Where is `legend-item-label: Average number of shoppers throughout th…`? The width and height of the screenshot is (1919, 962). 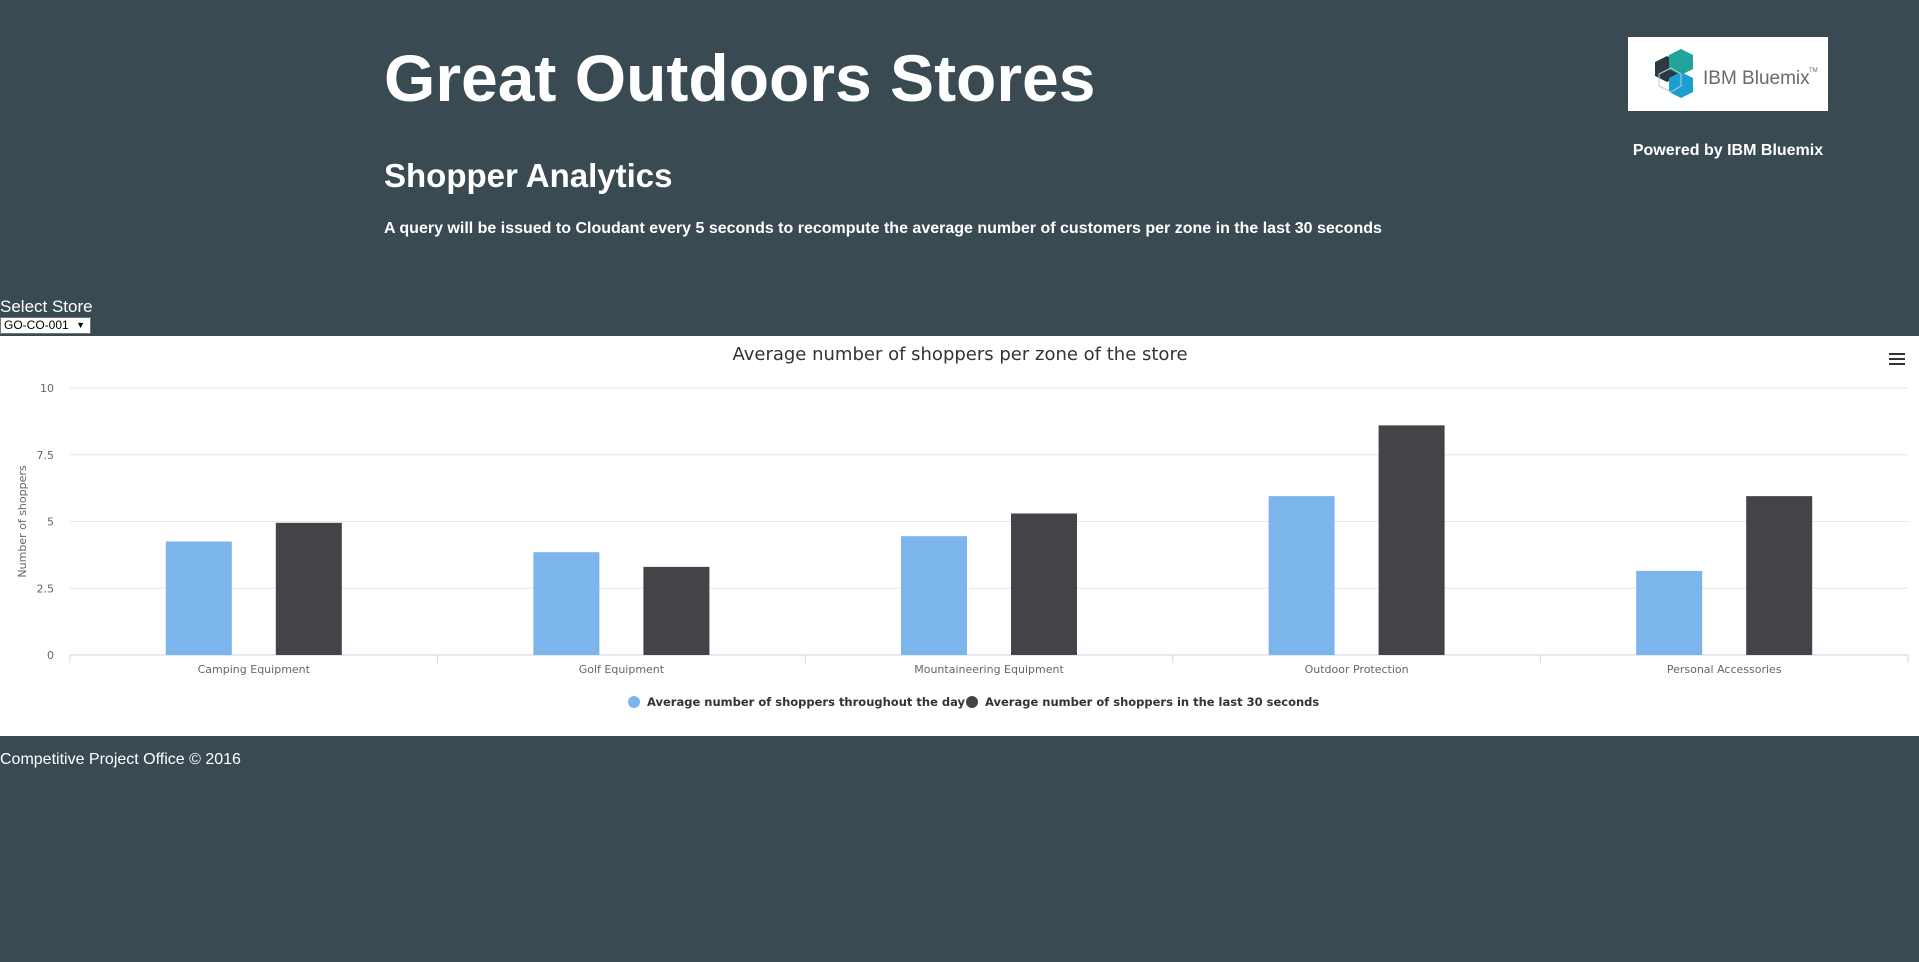
legend-item-label: Average number of shoppers throughout th… is located at coordinates (806, 702).